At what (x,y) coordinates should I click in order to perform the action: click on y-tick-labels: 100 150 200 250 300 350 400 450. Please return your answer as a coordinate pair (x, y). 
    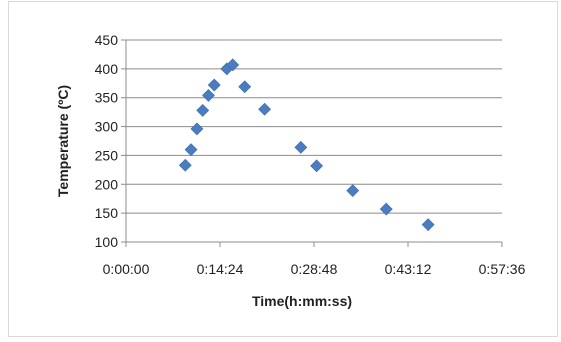
    Looking at the image, I should click on (107, 141).